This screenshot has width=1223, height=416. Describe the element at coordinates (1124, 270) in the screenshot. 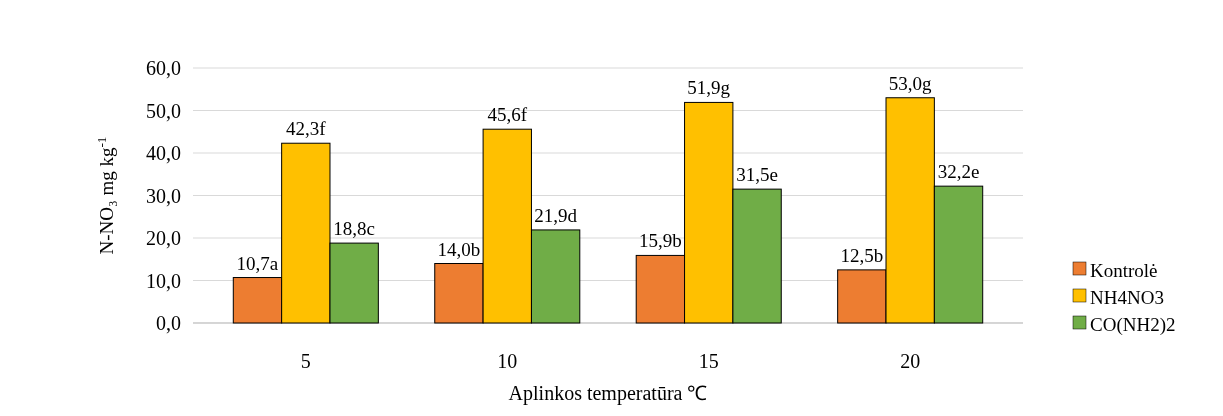

I see `legend-label: Kontrolė` at that location.